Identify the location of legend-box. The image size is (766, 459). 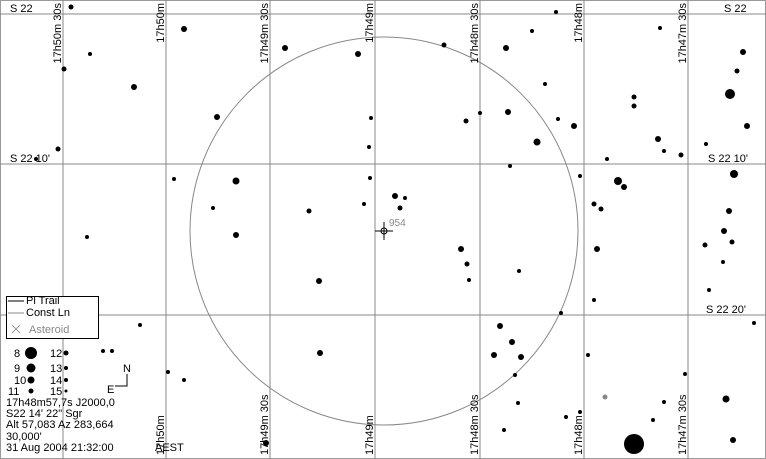
(52, 317).